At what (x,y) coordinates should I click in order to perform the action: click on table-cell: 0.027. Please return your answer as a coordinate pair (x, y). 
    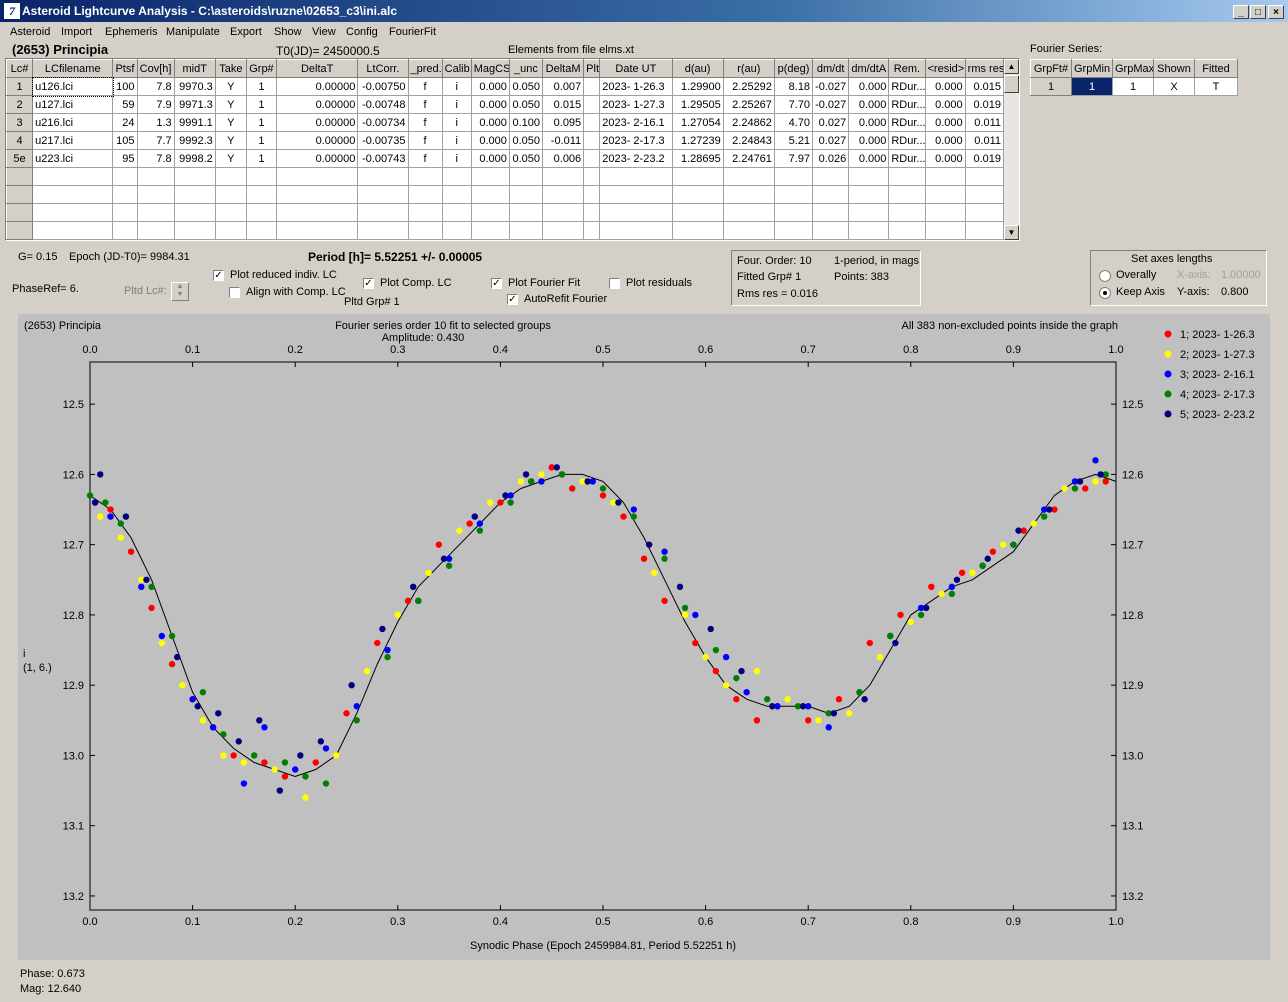
    Looking at the image, I should click on (831, 122).